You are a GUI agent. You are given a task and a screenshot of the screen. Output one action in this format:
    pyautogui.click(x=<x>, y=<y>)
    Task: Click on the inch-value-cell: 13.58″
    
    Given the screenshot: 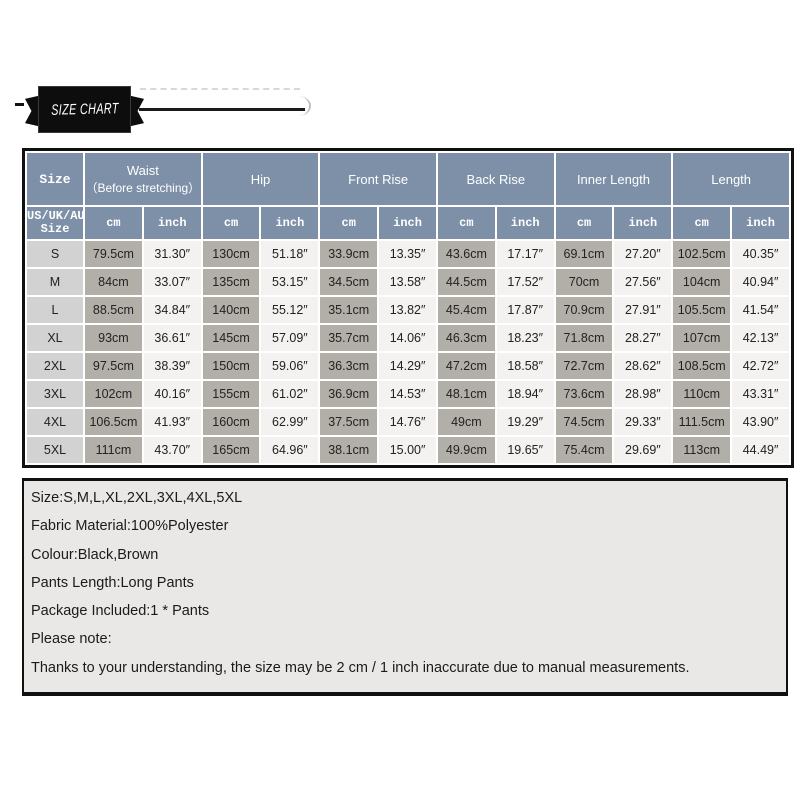 What is the action you would take?
    pyautogui.click(x=407, y=282)
    